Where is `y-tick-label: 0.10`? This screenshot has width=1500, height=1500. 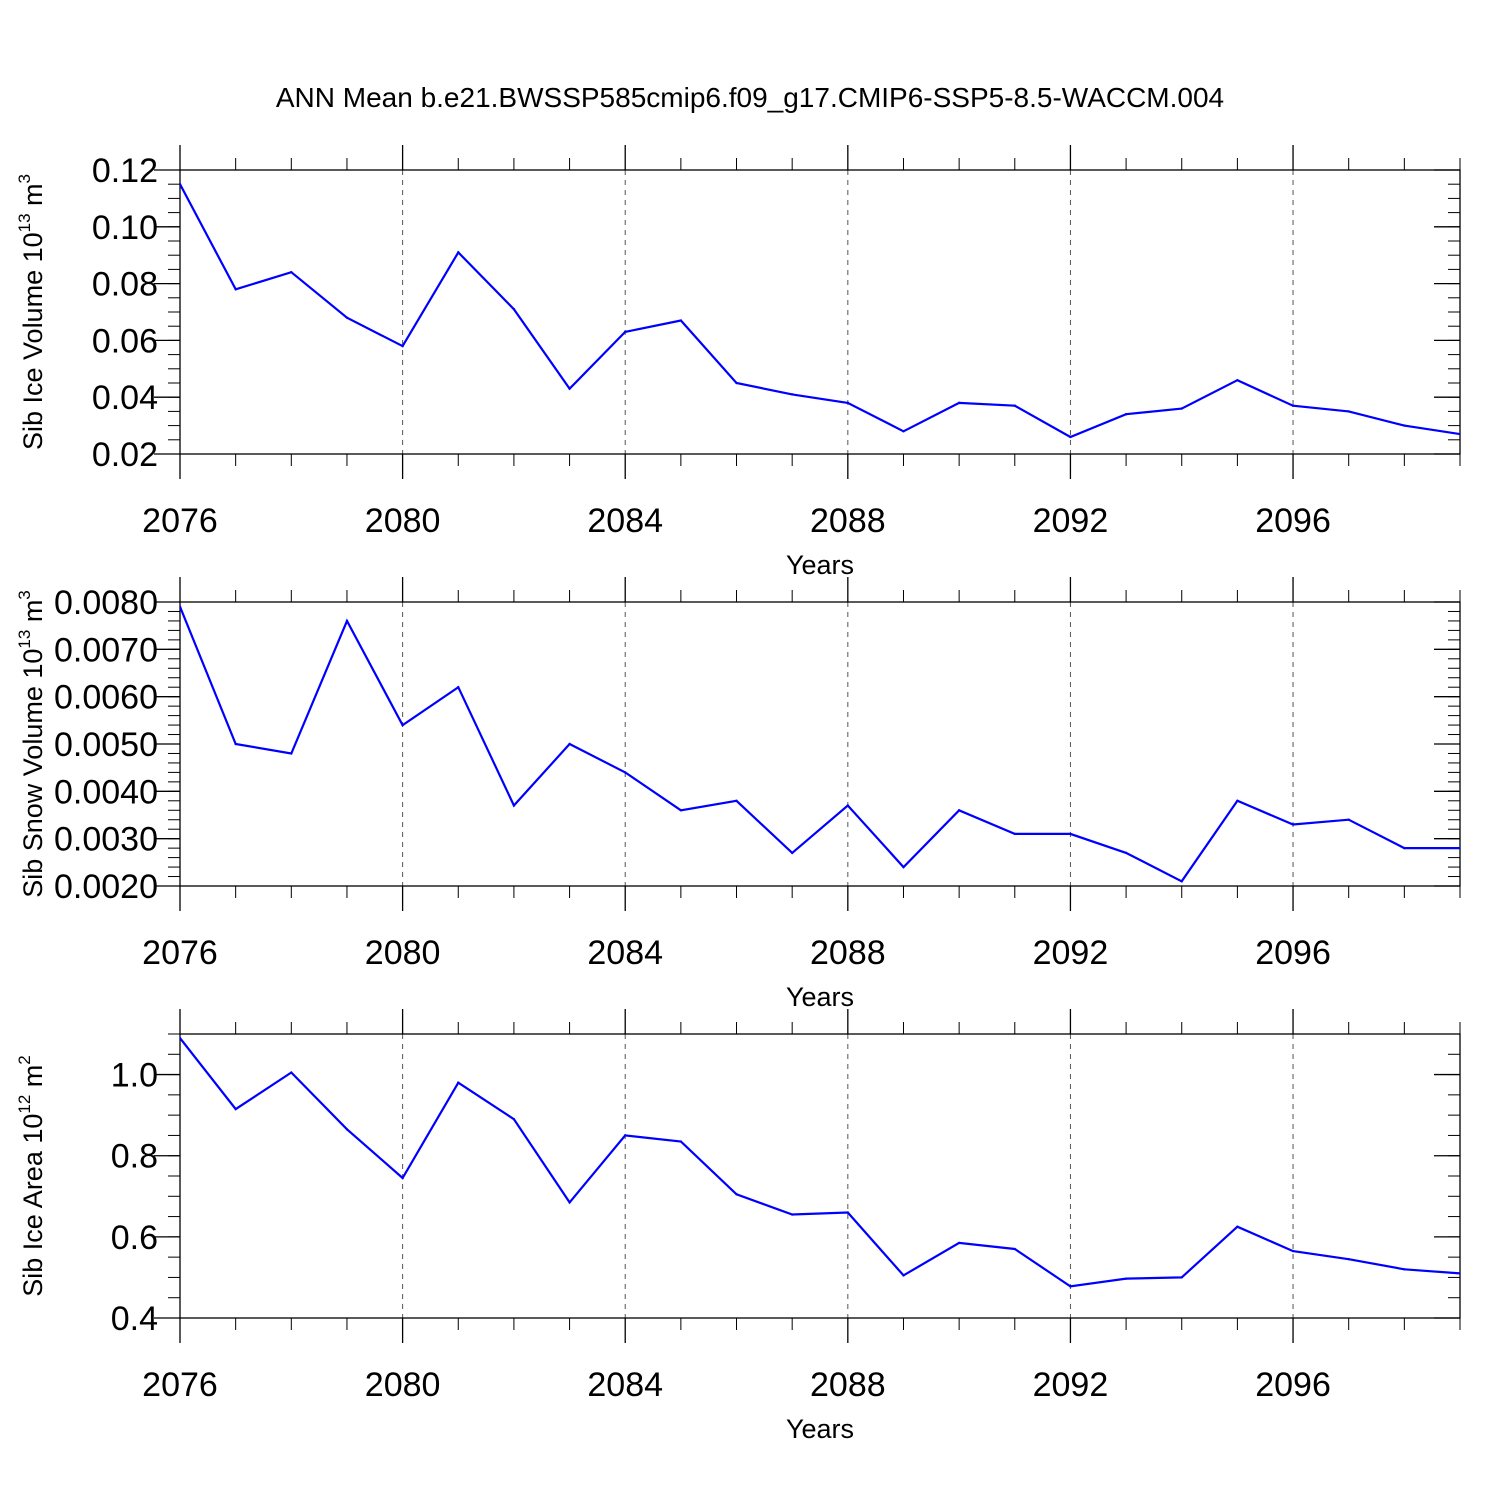
y-tick-label: 0.10 is located at coordinates (125, 228).